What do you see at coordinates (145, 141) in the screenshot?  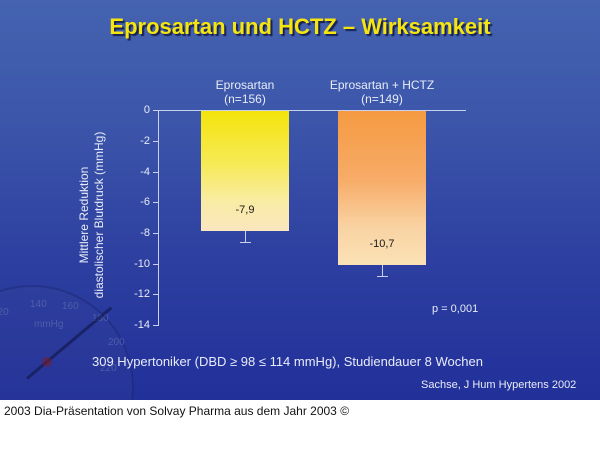 I see `y-tick-label: -2` at bounding box center [145, 141].